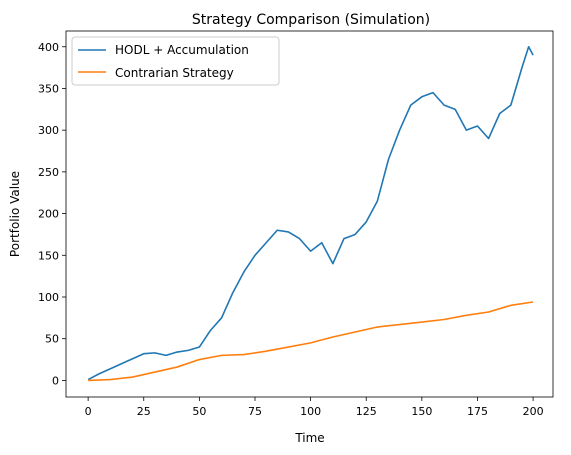  I want to click on x-tick-label: 150, so click(421, 411).